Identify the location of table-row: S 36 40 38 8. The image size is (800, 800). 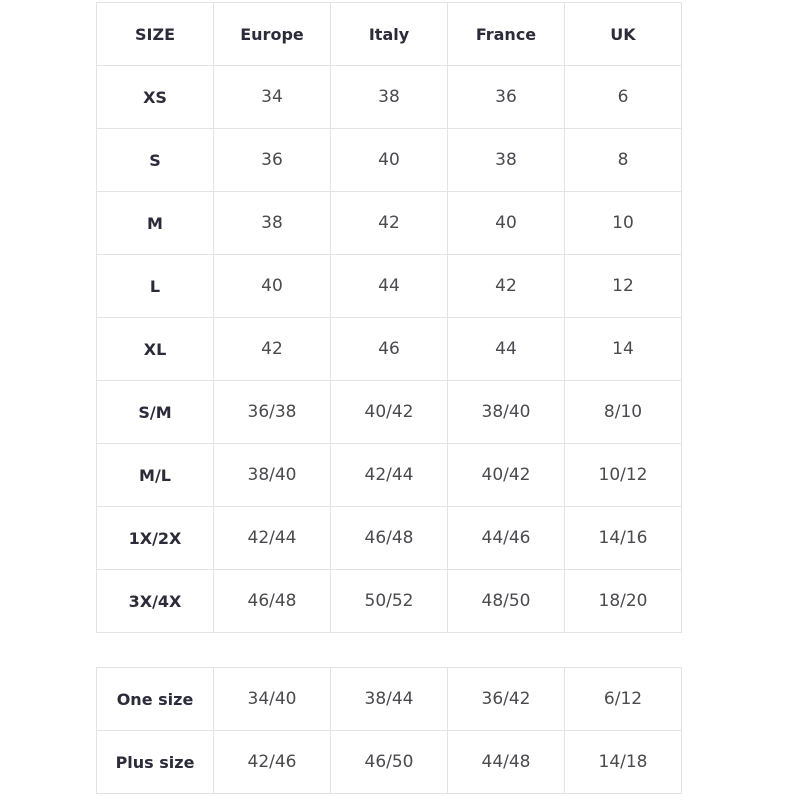
(389, 160).